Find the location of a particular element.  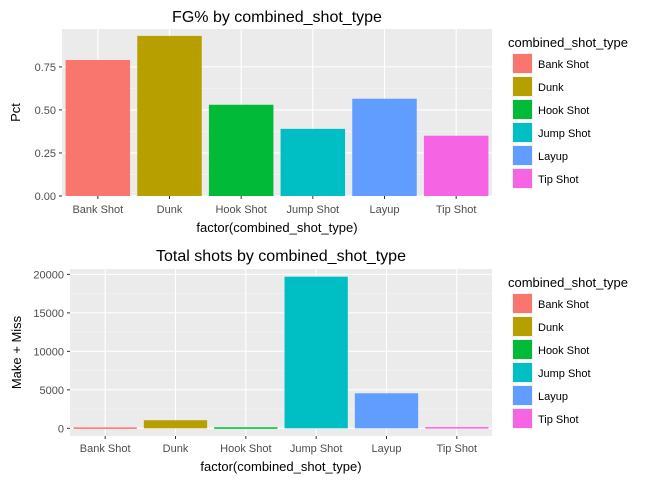

y-axis-label: Pct is located at coordinates (15, 112).